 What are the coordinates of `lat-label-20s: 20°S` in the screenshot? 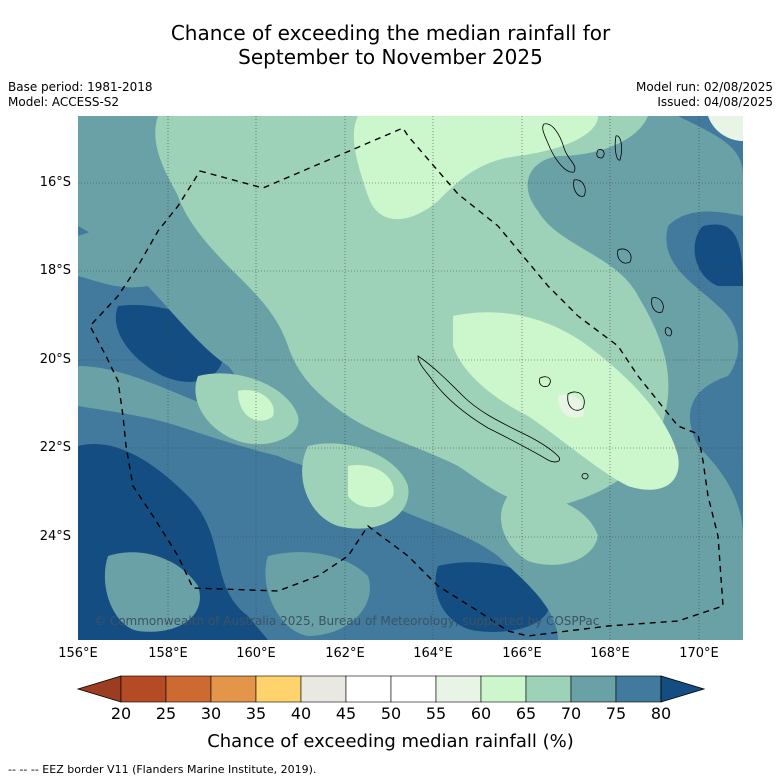 It's located at (55, 359).